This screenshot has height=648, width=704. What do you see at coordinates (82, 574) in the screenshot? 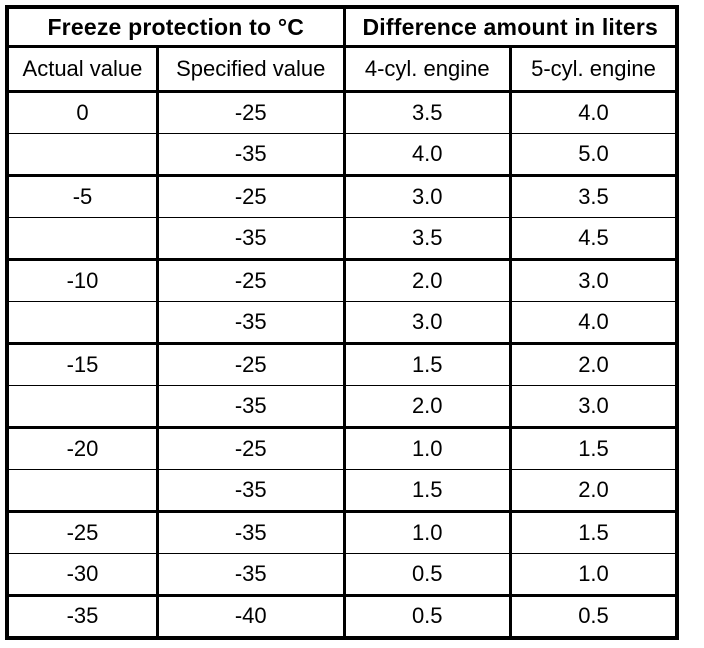
I see `cell-actual-value: -30` at bounding box center [82, 574].